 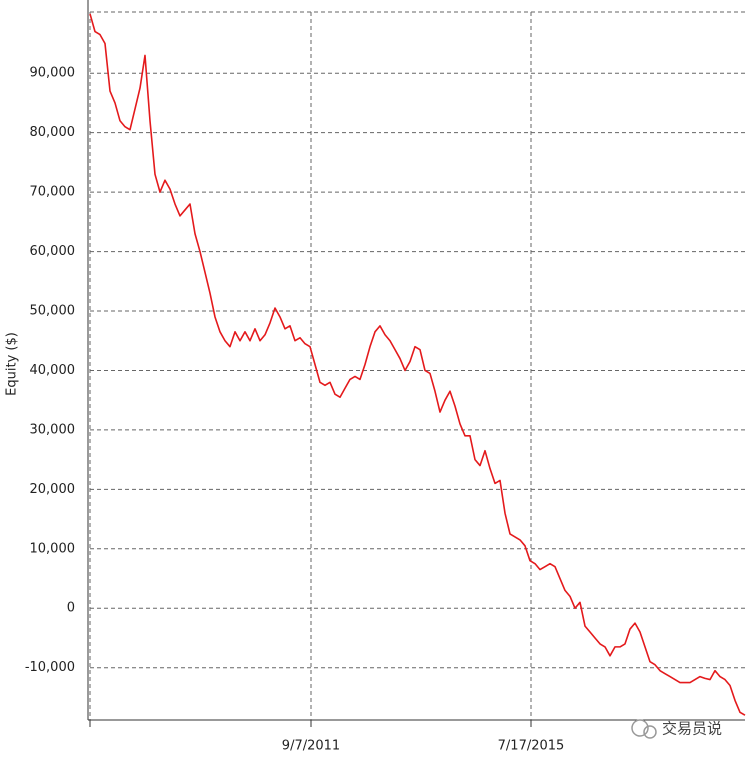 What do you see at coordinates (53, 548) in the screenshot?
I see `y-tick-label: 10,000` at bounding box center [53, 548].